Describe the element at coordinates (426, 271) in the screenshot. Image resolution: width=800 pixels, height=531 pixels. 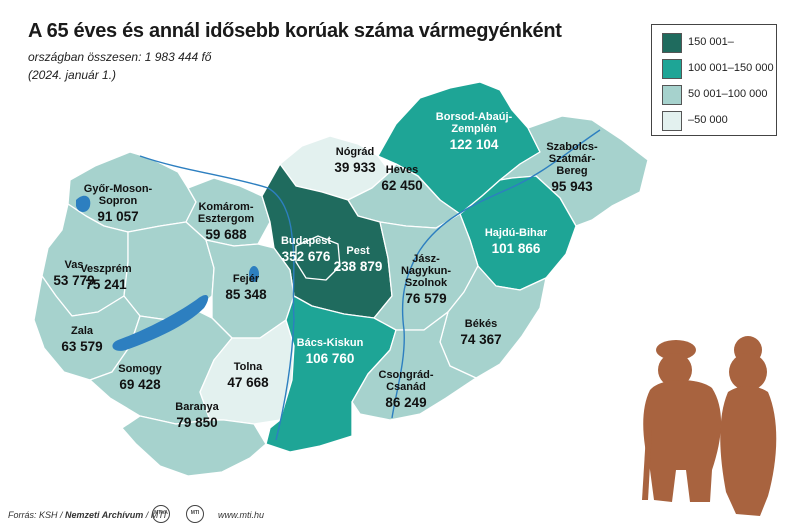
I see `county-name-label: Nagykun-` at that location.